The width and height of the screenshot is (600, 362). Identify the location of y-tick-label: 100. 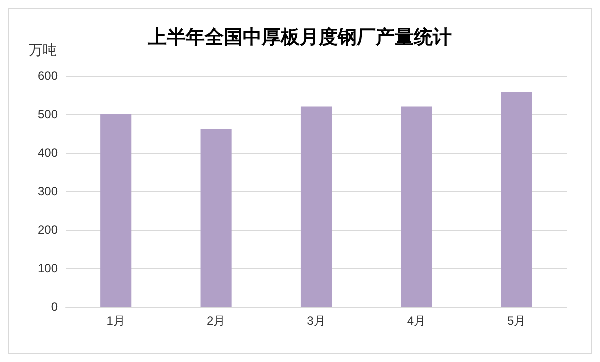
(48, 269).